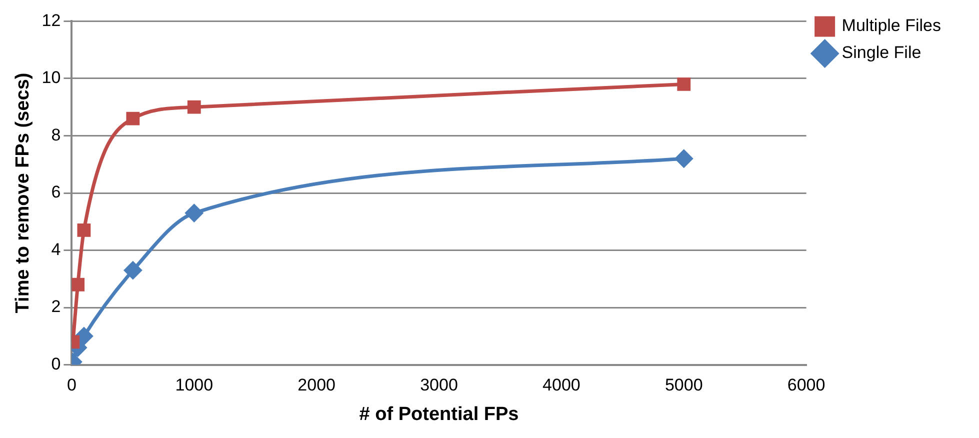 The height and width of the screenshot is (438, 979). Describe the element at coordinates (56, 306) in the screenshot. I see `y-tick-label: 2` at that location.